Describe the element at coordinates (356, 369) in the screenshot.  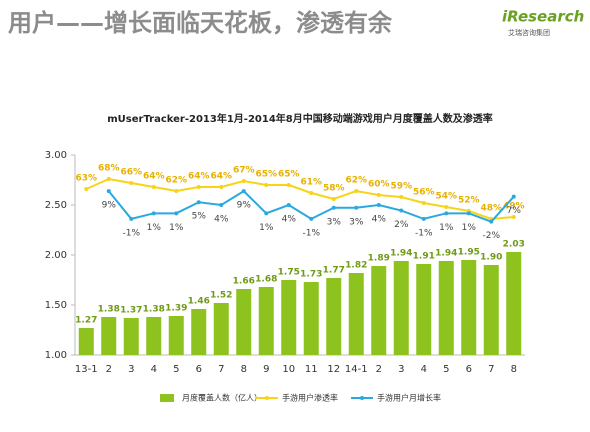
I see `x-tick-label: 14-1` at that location.